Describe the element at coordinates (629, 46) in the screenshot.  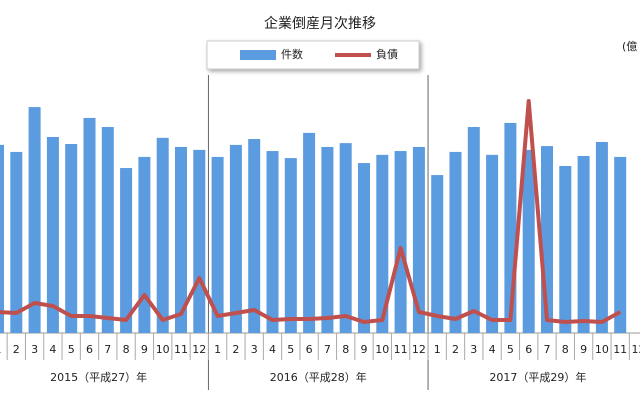
I see `y2-axis-label: (億` at that location.